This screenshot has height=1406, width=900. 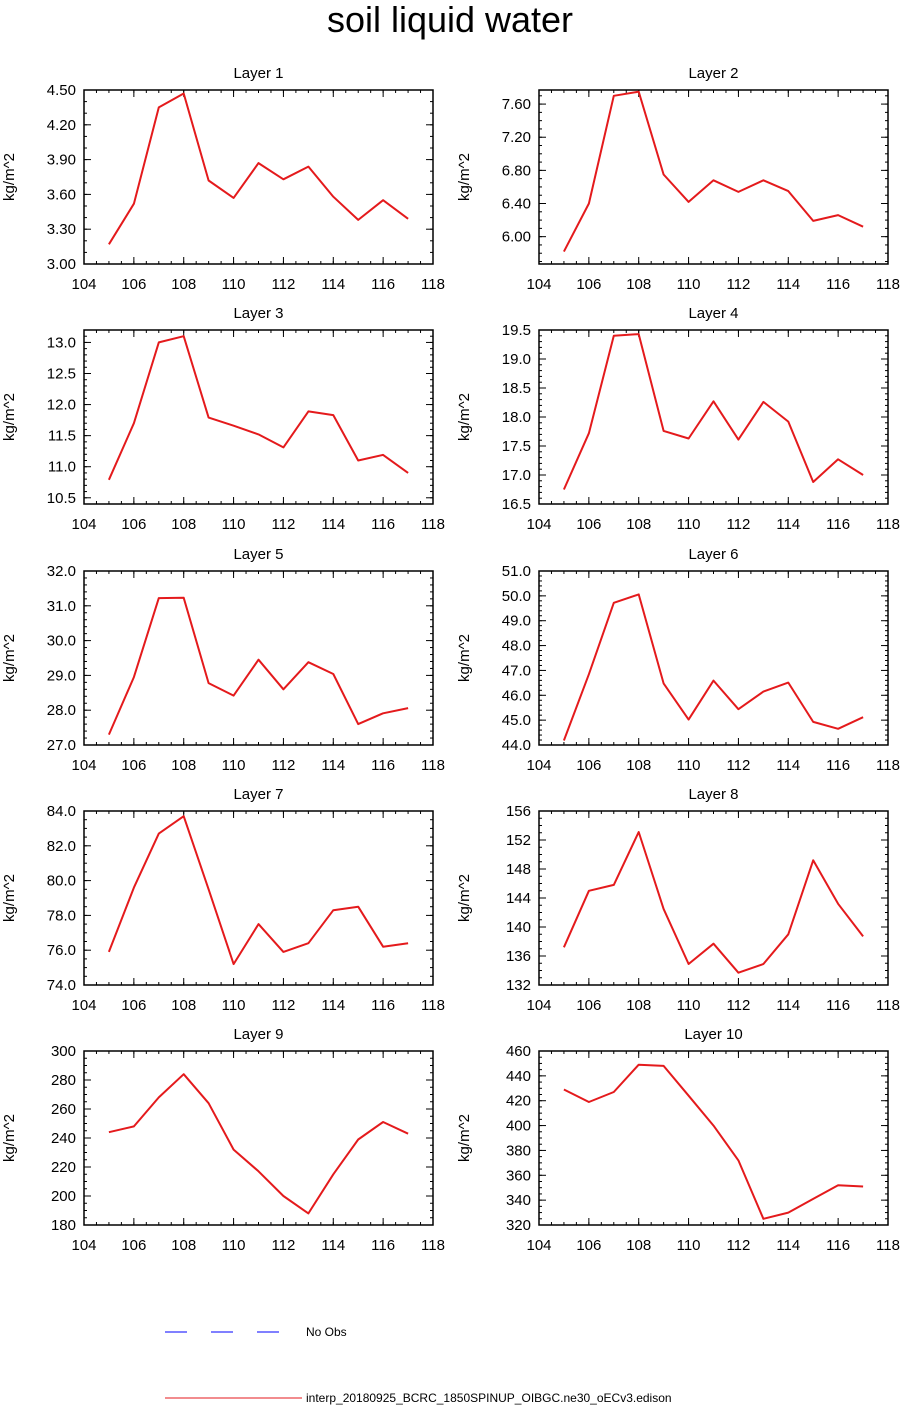 I want to click on y-tick-label: 152, so click(x=518, y=840).